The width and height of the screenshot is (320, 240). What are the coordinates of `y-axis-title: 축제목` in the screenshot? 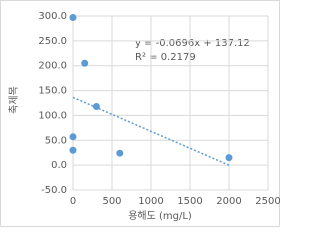 It's located at (14, 100).